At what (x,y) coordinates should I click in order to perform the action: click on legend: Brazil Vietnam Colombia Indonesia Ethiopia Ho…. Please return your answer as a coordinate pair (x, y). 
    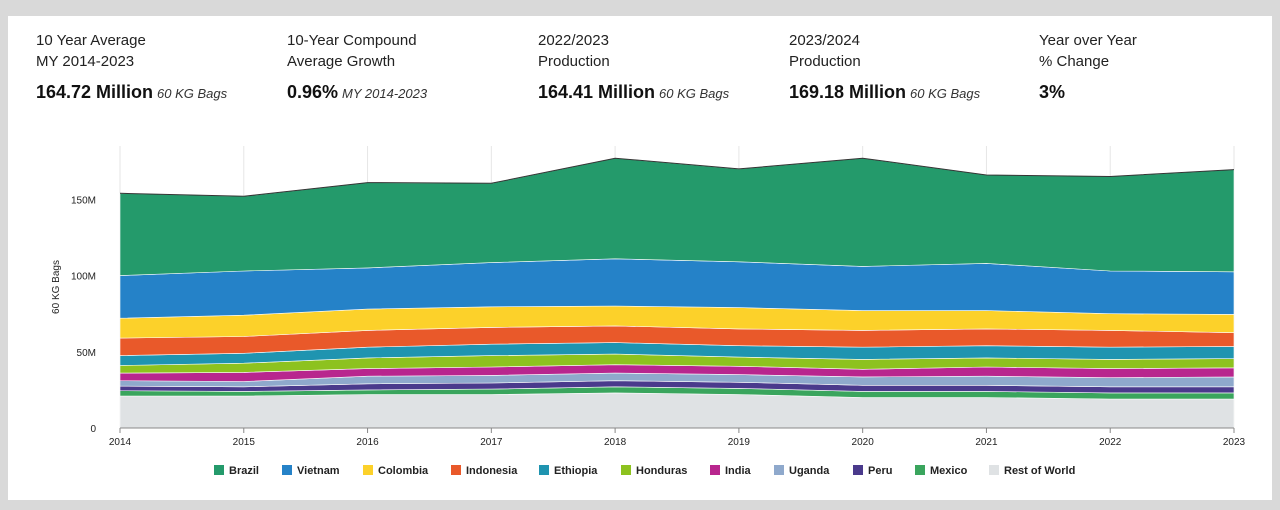
    Looking at the image, I should click on (644, 471).